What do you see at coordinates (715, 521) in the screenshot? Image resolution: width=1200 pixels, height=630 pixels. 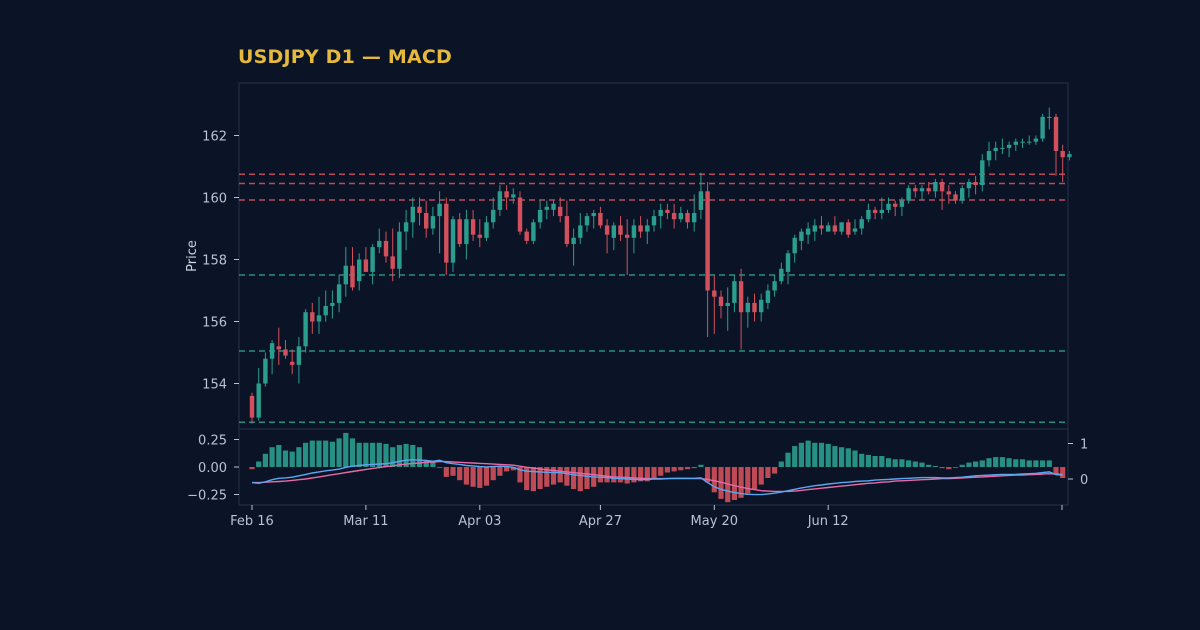 I see `x-tick-label: May 20` at bounding box center [715, 521].